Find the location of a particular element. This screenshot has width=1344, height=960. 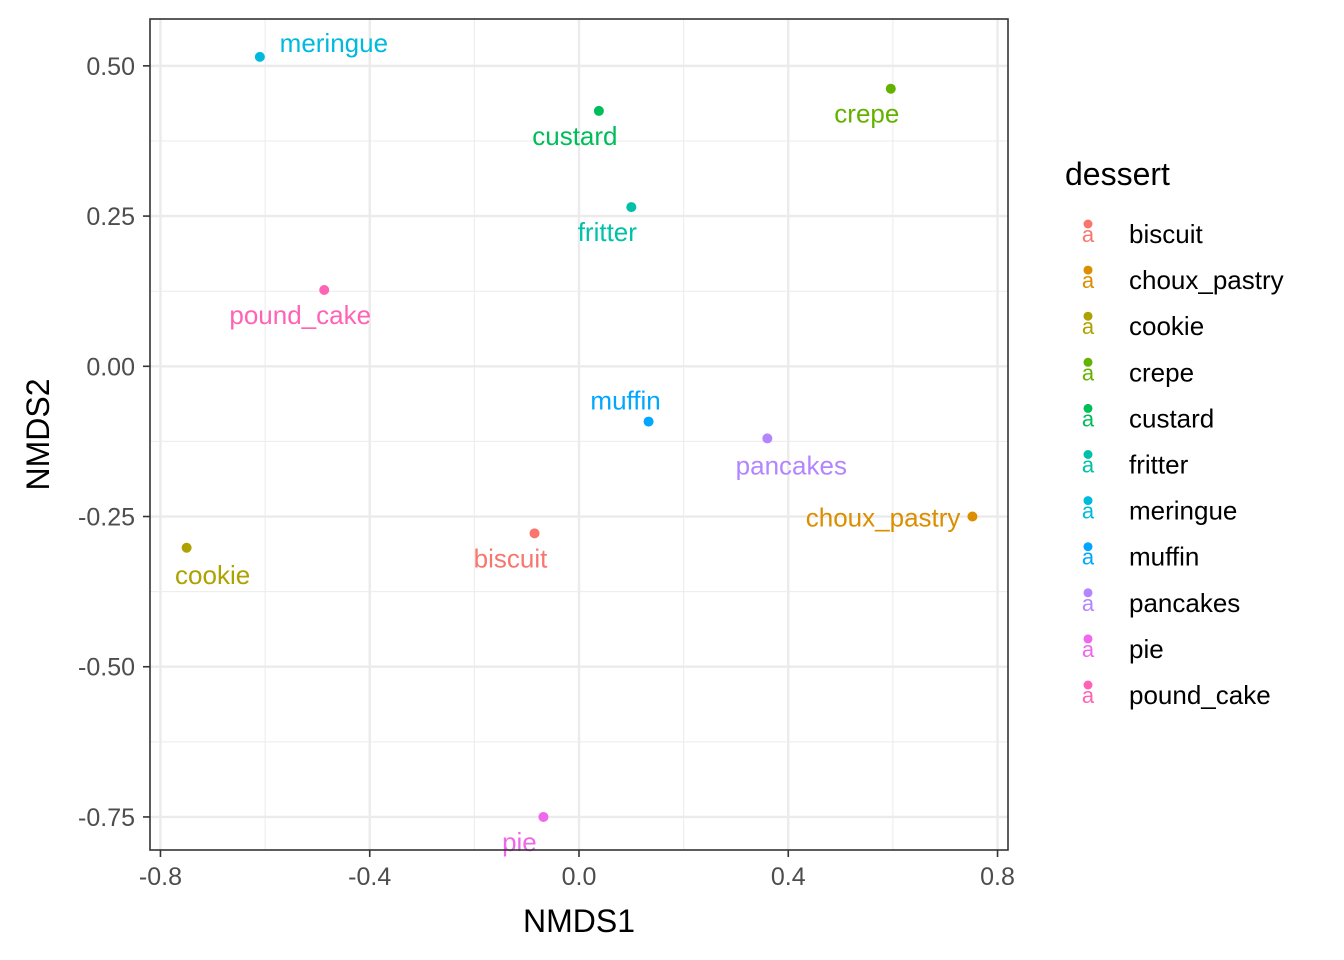

legend-key-crepe: a is located at coordinates (1088, 372).